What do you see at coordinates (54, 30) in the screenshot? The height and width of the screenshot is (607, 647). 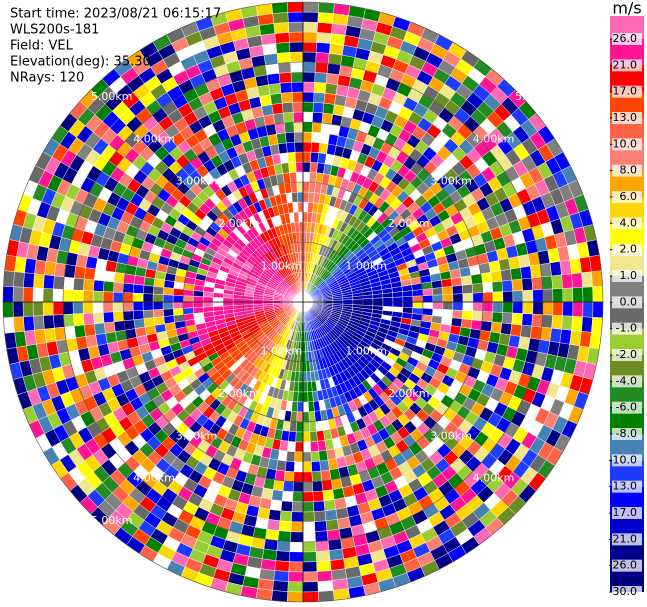 I see `header-line: WLS200s-181` at bounding box center [54, 30].